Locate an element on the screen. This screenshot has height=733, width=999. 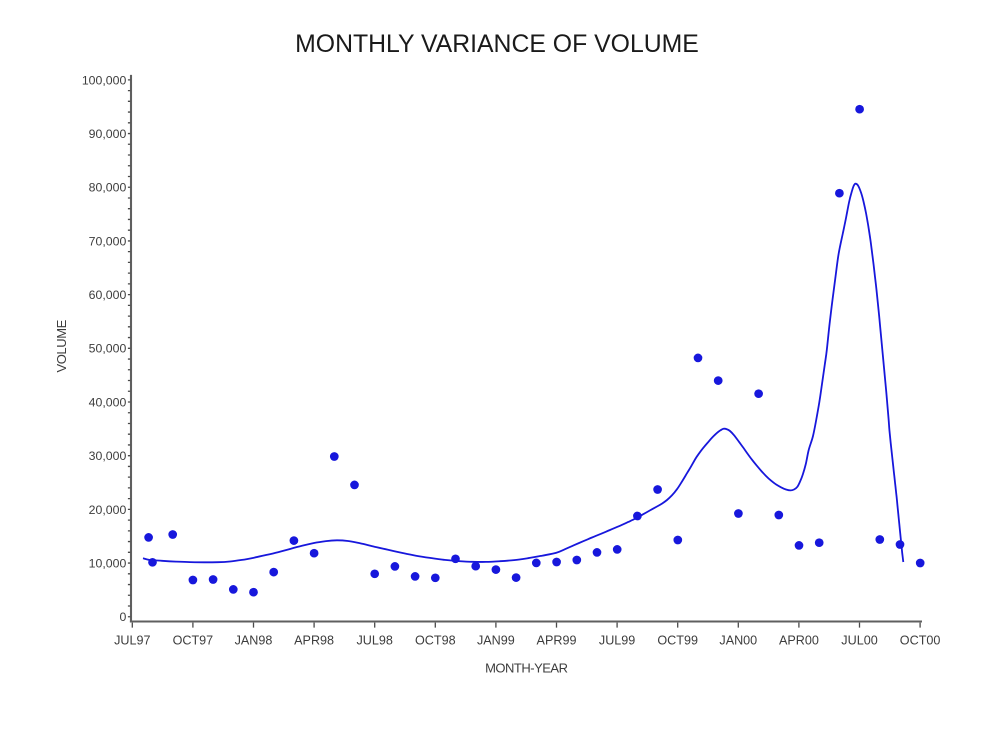
svg-text: 20,000 is located at coordinates (108, 510).